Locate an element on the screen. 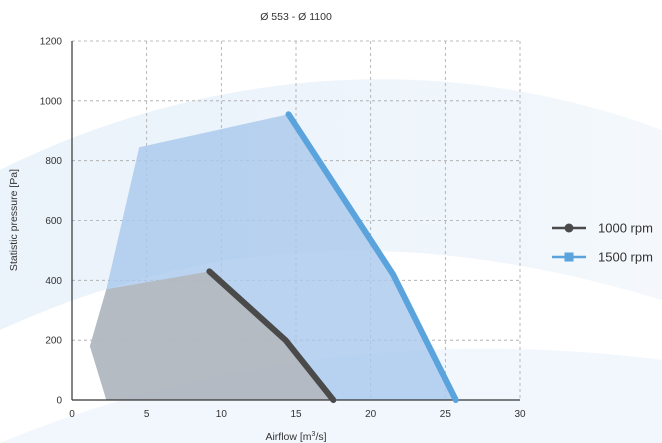 The width and height of the screenshot is (662, 443). x-tick-label: 25 is located at coordinates (446, 414).